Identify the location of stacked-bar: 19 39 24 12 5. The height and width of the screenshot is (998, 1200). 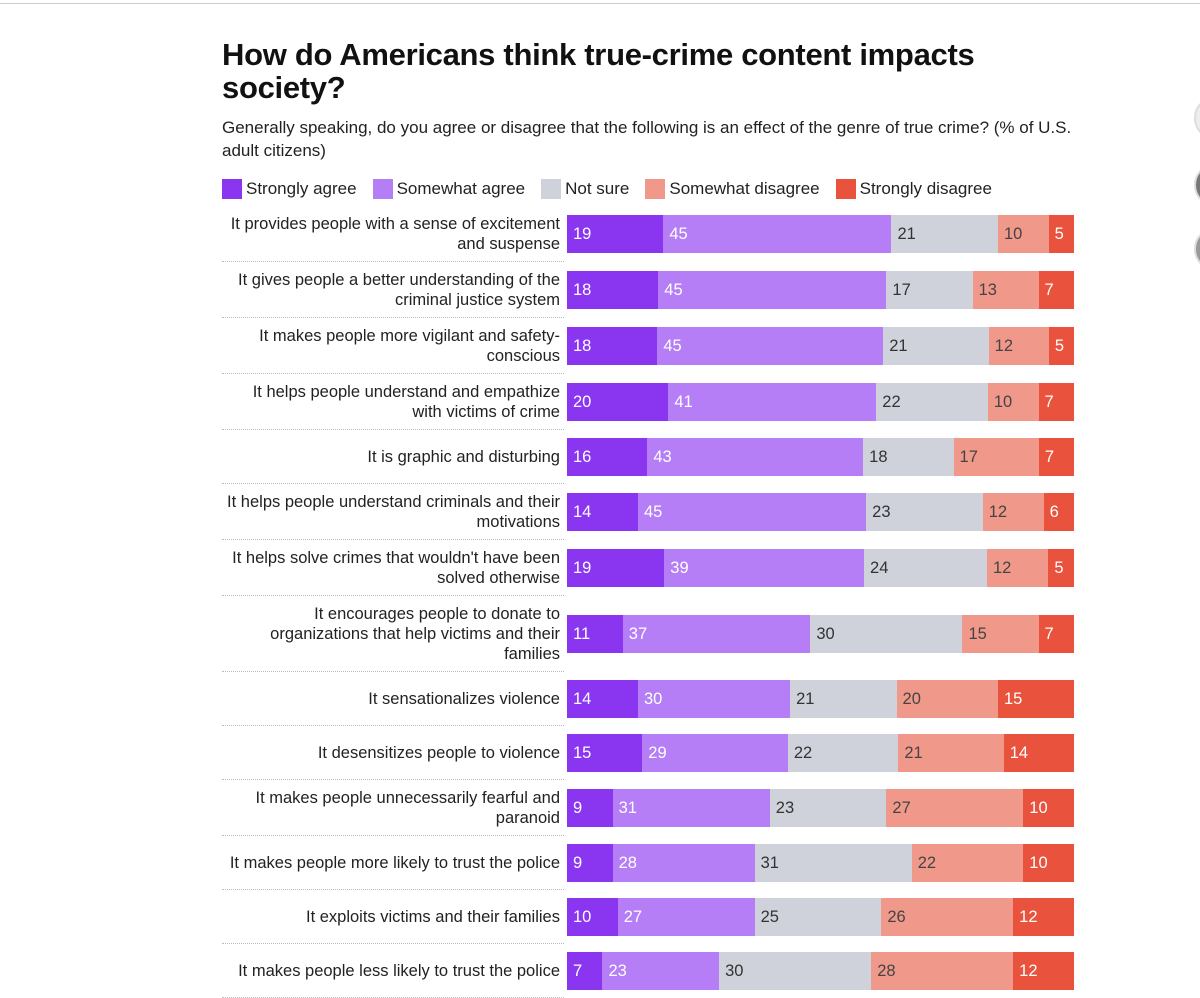
(820, 568).